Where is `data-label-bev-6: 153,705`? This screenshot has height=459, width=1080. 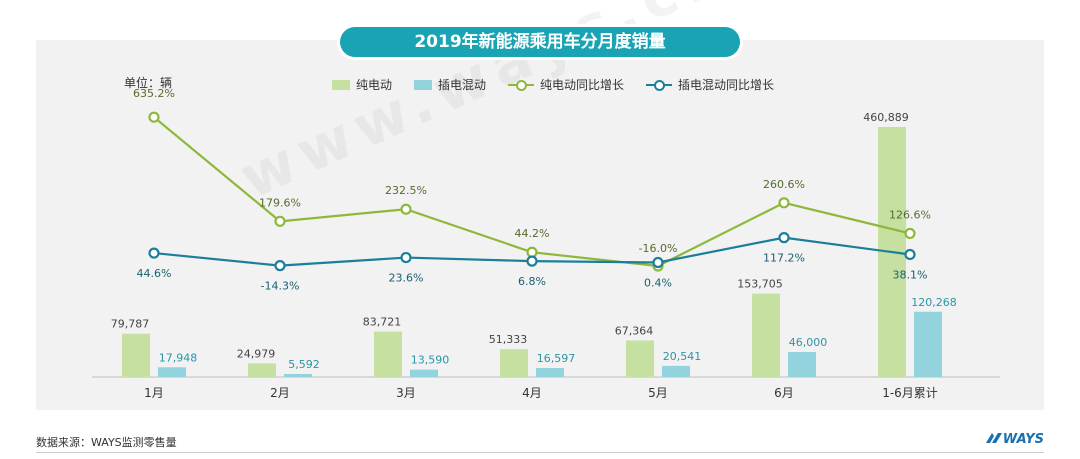 data-label-bev-6: 153,705 is located at coordinates (760, 284).